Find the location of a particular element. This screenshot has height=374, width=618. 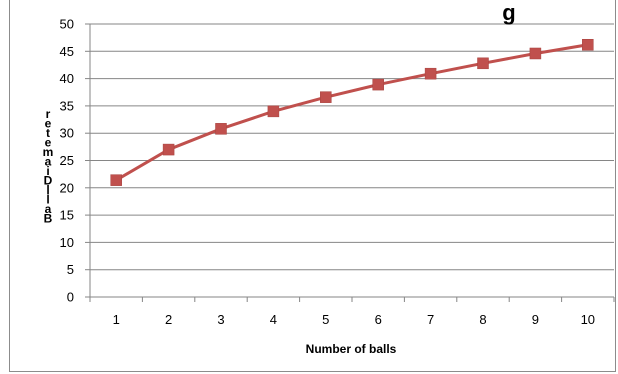

x-tick-label: 8 is located at coordinates (482, 319).